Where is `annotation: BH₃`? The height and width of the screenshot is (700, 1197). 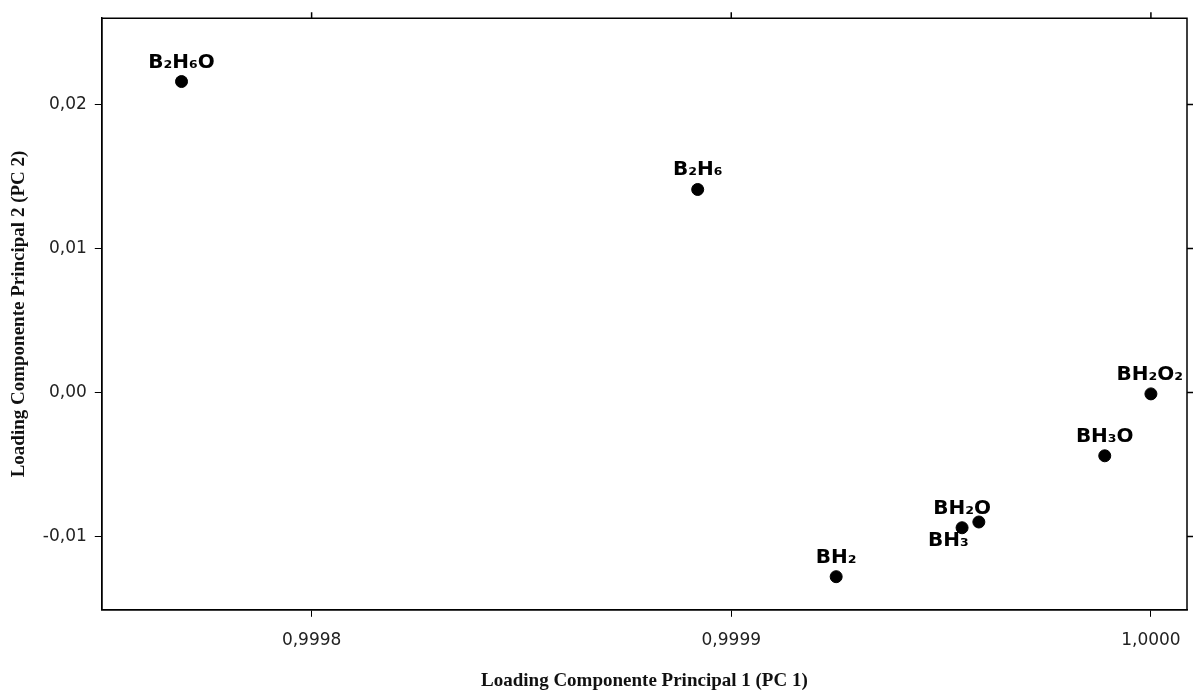 annotation: BH₃ is located at coordinates (948, 539).